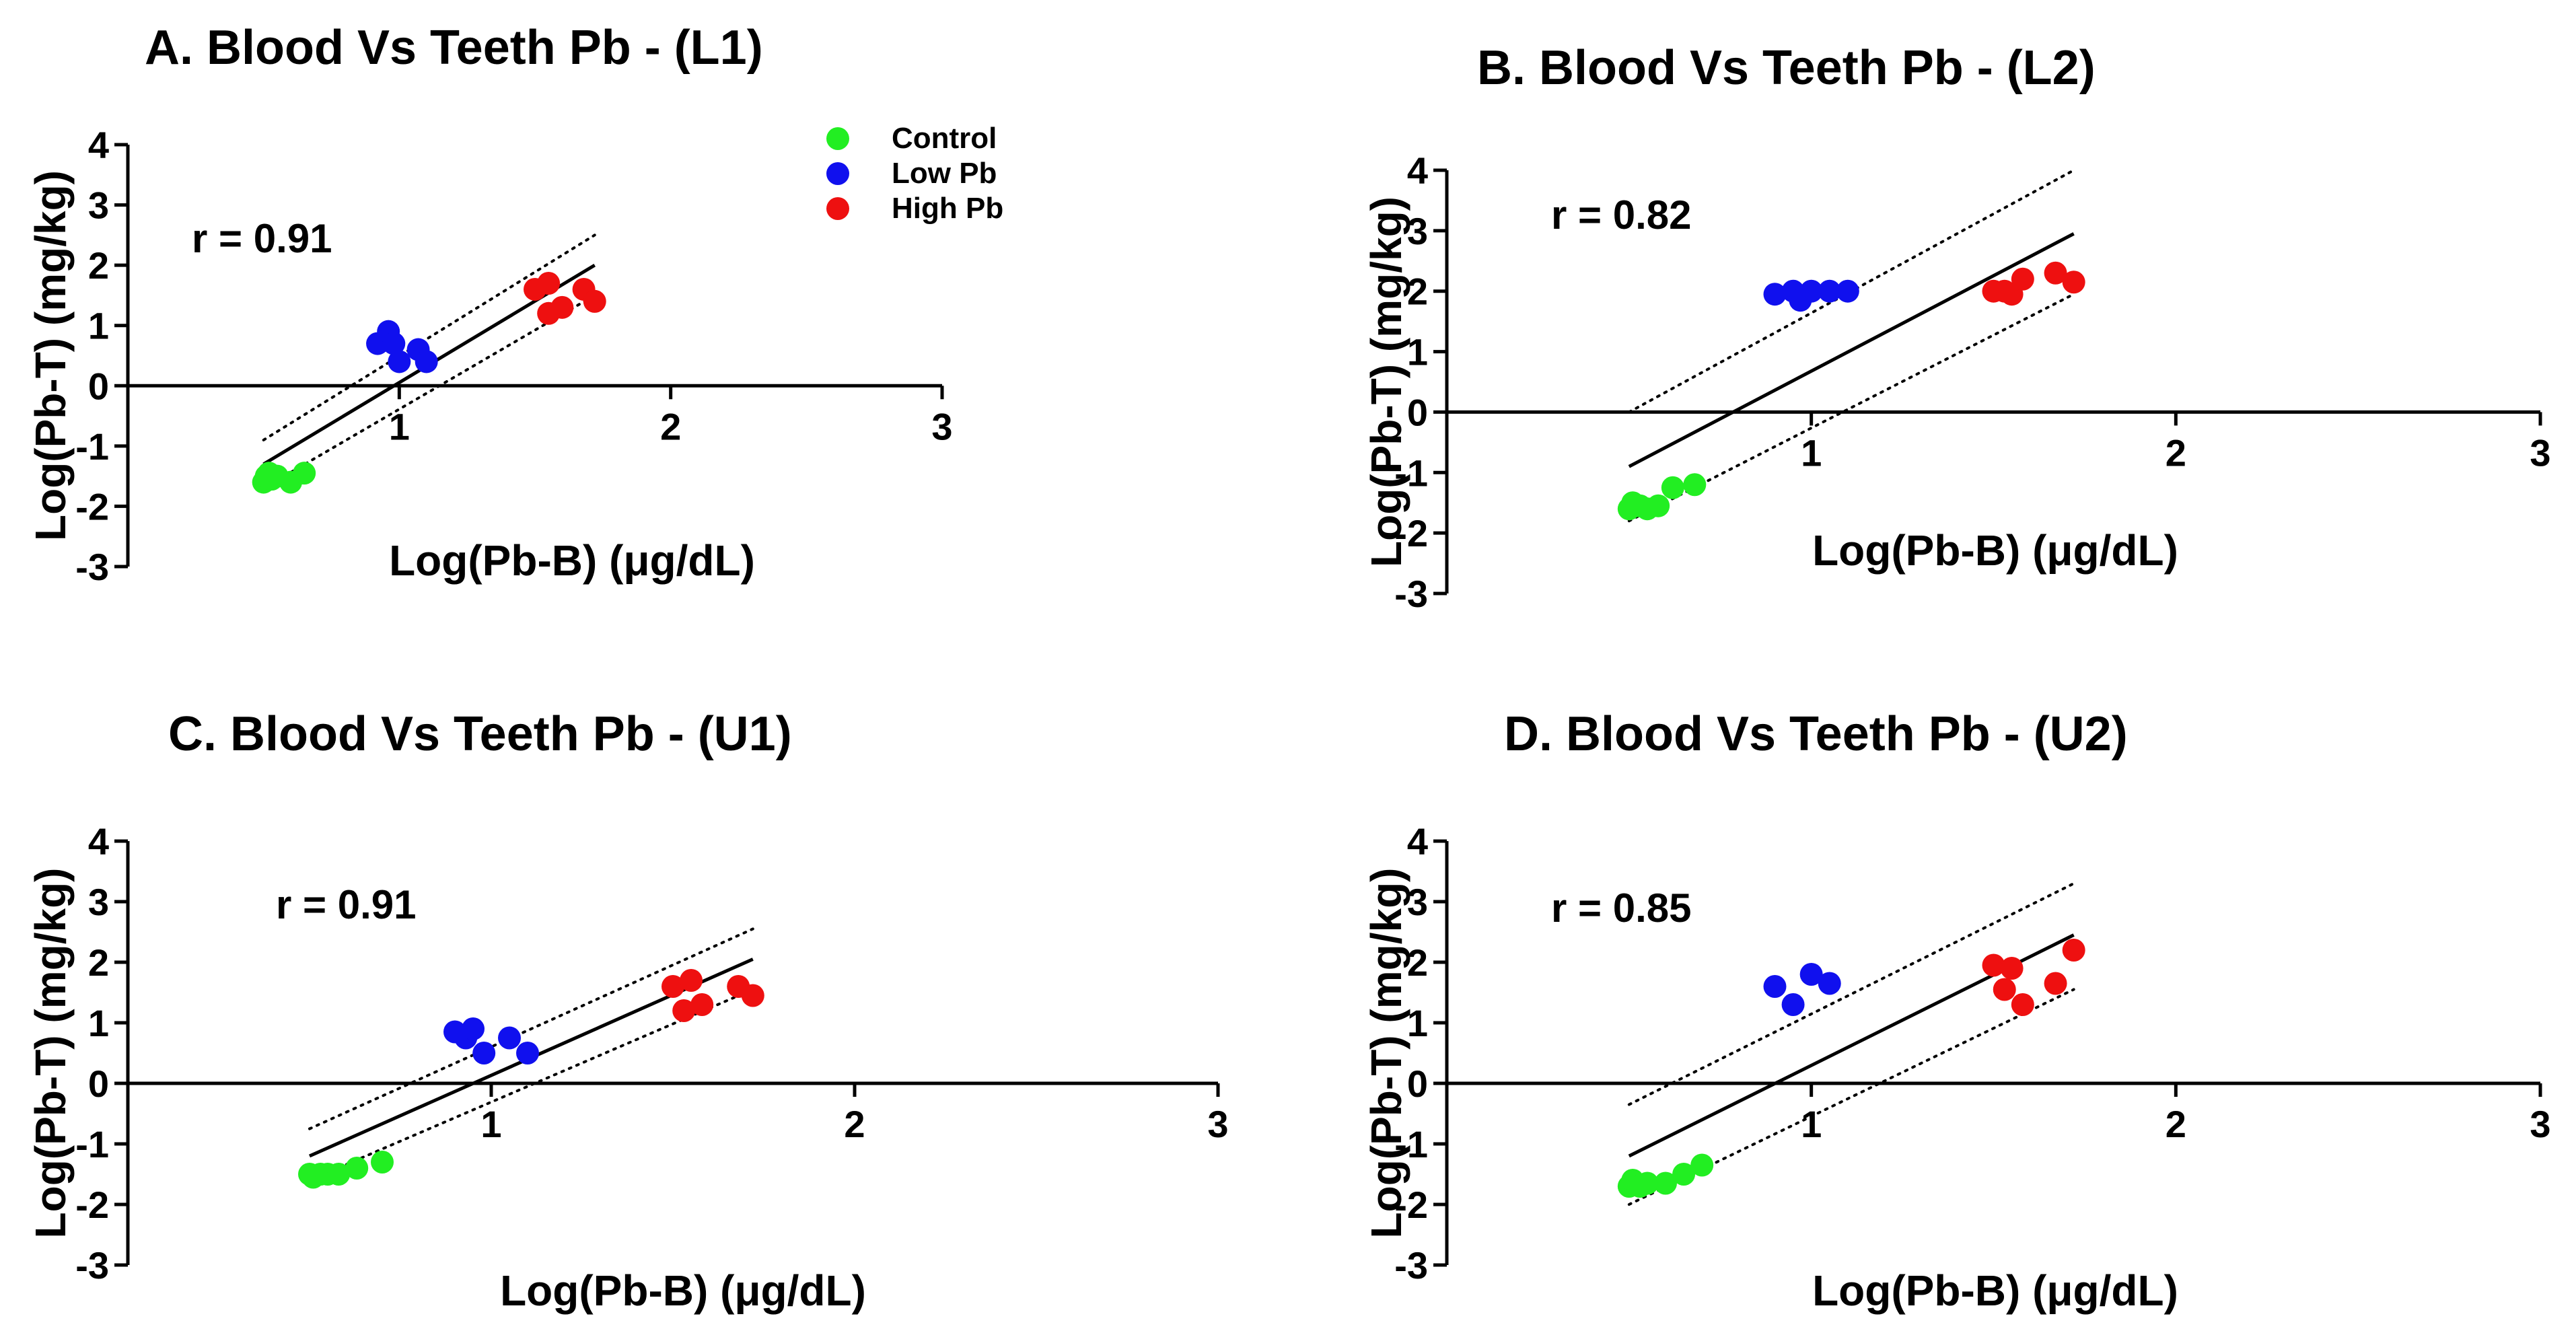 This screenshot has width=2576, height=1335. I want to click on correlation-annotation: r = 0.82, so click(1621, 215).